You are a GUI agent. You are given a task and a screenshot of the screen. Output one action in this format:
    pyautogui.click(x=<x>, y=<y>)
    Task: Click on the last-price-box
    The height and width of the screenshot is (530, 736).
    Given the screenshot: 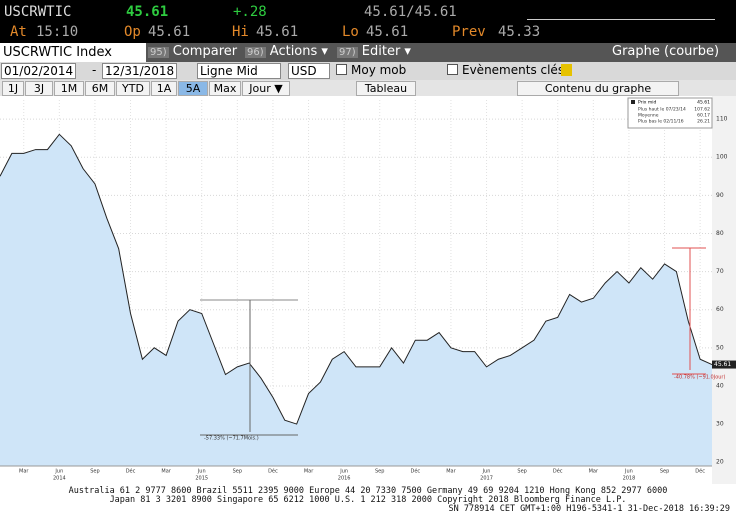 What is the action you would take?
    pyautogui.click(x=724, y=364)
    